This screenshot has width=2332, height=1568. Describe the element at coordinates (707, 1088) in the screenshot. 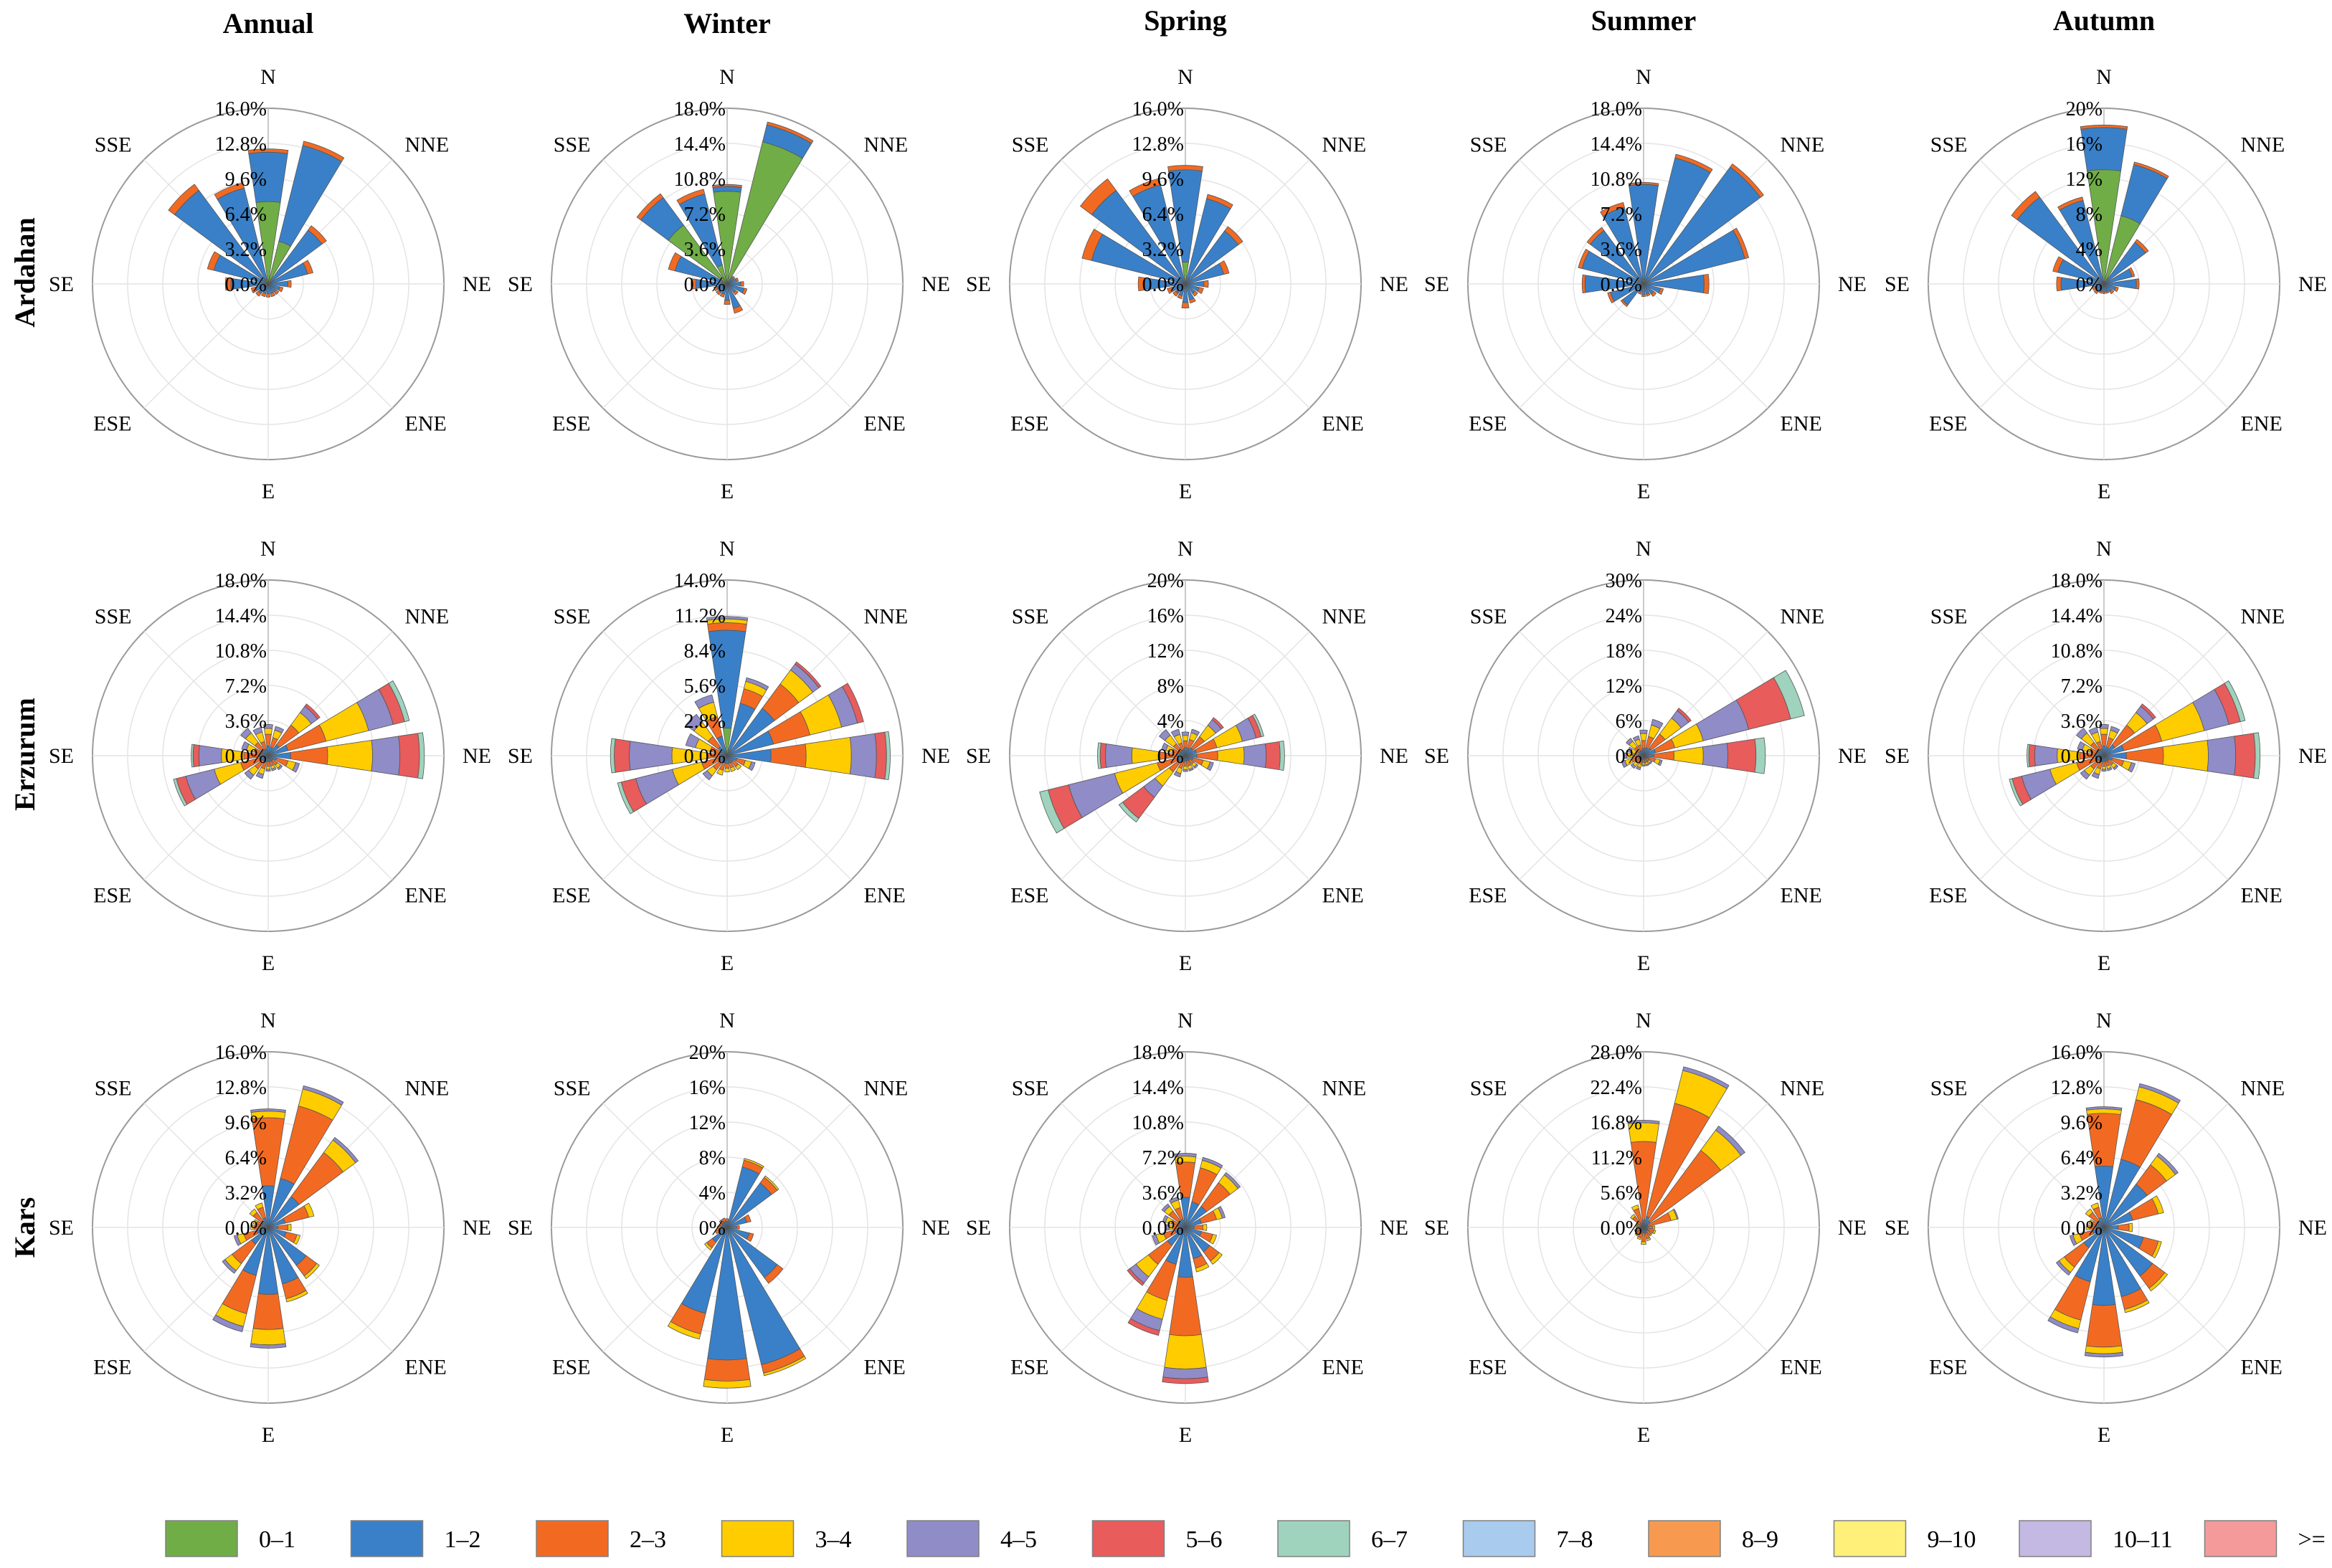

I see `radial-tick-label: 16%` at that location.